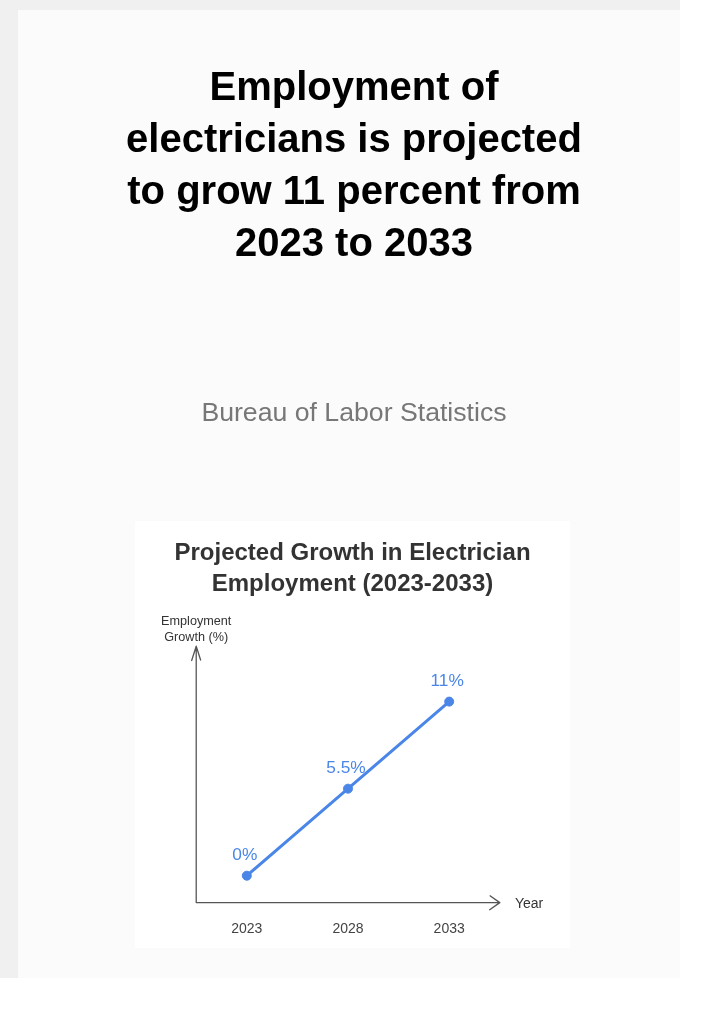 The height and width of the screenshot is (1024, 702). Describe the element at coordinates (354, 164) in the screenshot. I see `text: Employment of electricians is projected to grow 11 percent from 2023 to 2033` at that location.